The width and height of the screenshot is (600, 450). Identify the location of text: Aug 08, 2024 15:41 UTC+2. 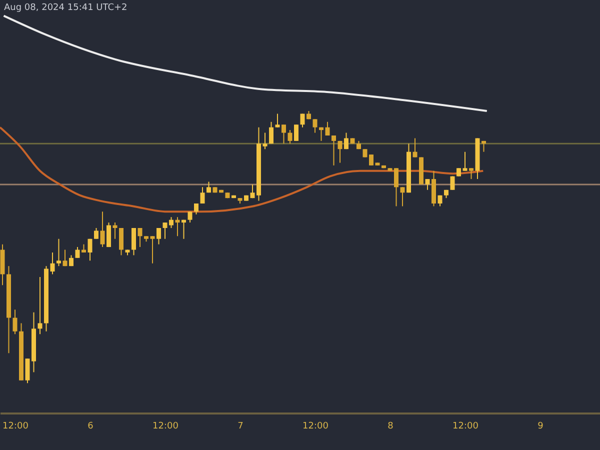
(66, 8).